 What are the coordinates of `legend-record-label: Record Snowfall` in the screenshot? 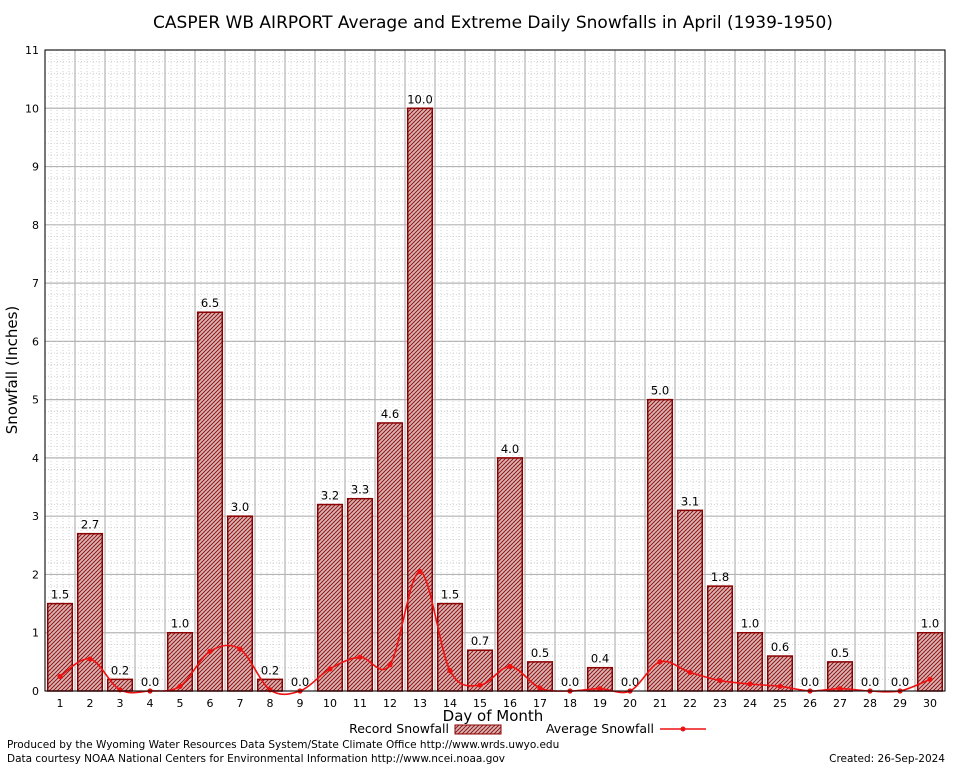 It's located at (399, 728).